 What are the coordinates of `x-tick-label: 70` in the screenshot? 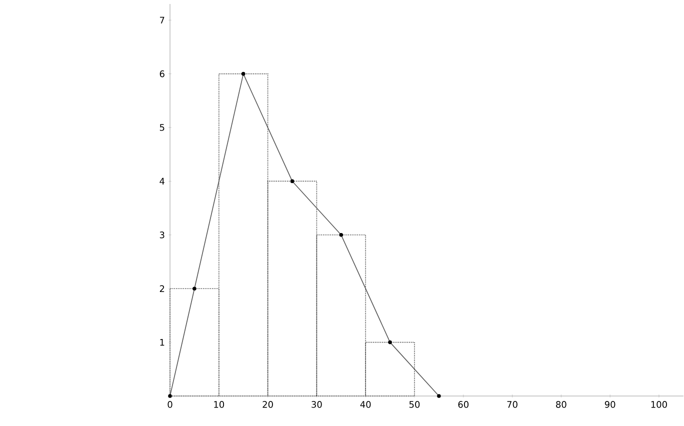 It's located at (512, 404).